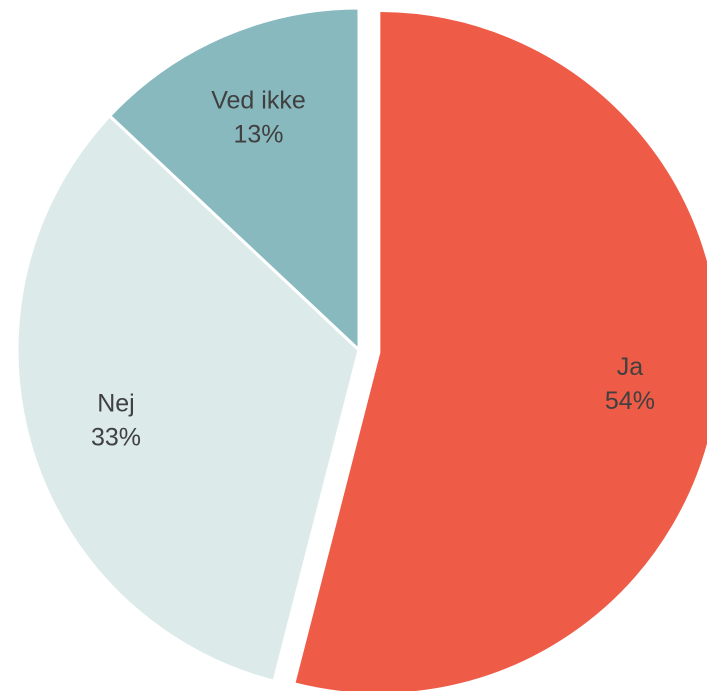 The image size is (707, 696). I want to click on slice-value-nej: 33%, so click(116, 438).